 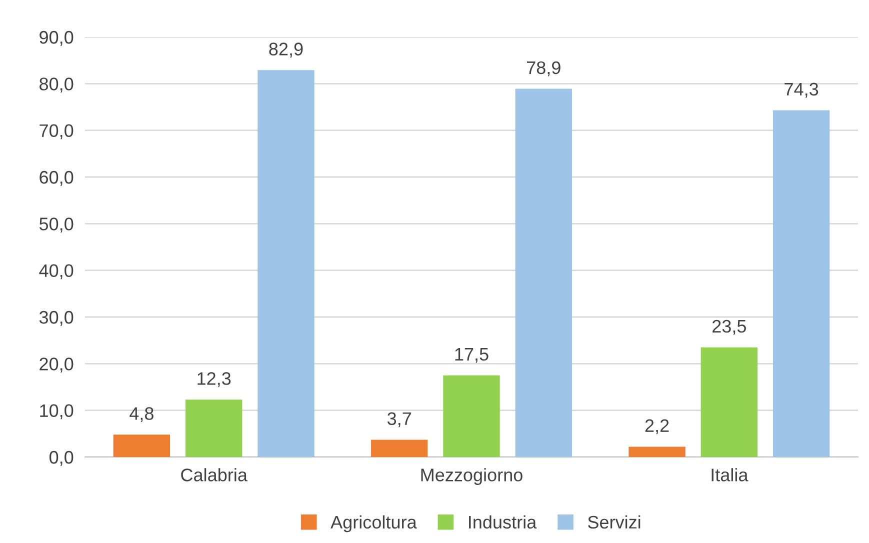 What do you see at coordinates (57, 412) in the screenshot?
I see `y-tick-label: 10,0` at bounding box center [57, 412].